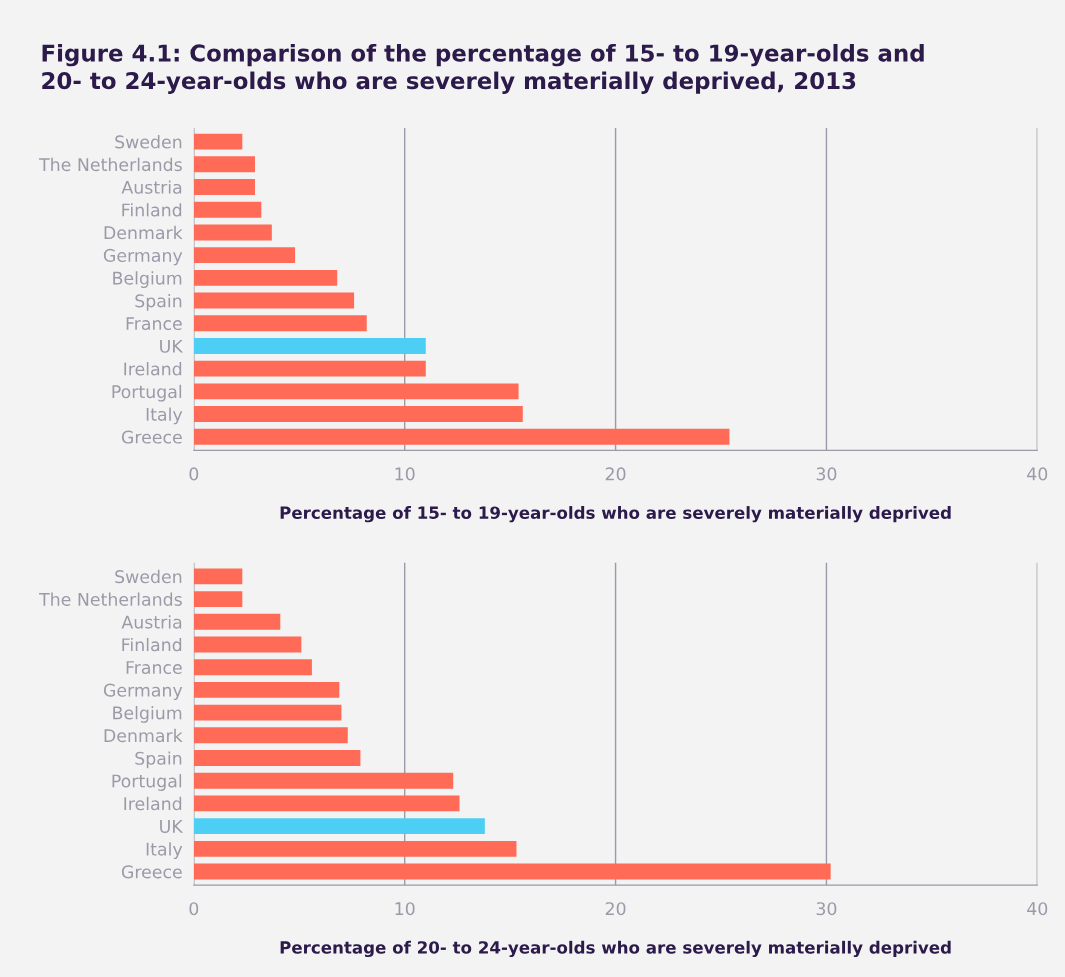 Image resolution: width=1065 pixels, height=977 pixels. What do you see at coordinates (615, 514) in the screenshot?
I see `x-axis-title: Percentage of 15- to 19-year-olds who are severely materially deprived` at bounding box center [615, 514].